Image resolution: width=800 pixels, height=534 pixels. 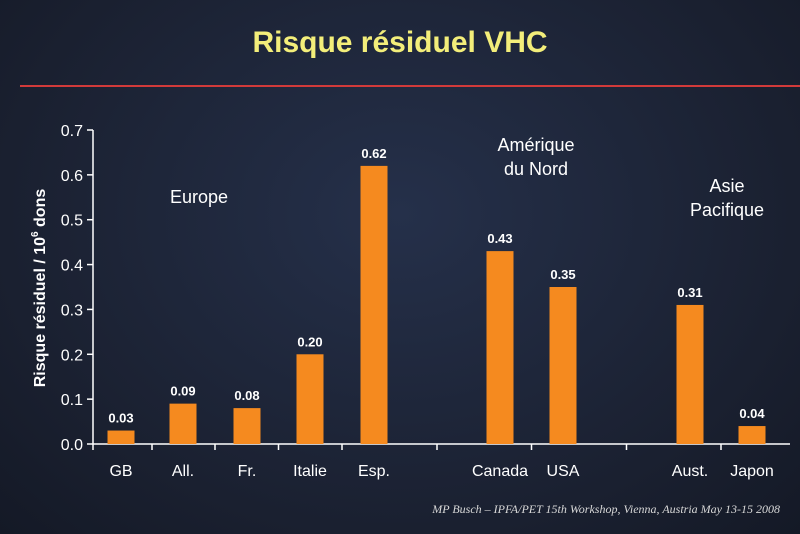 I want to click on group-label: Asie, so click(x=726, y=186).